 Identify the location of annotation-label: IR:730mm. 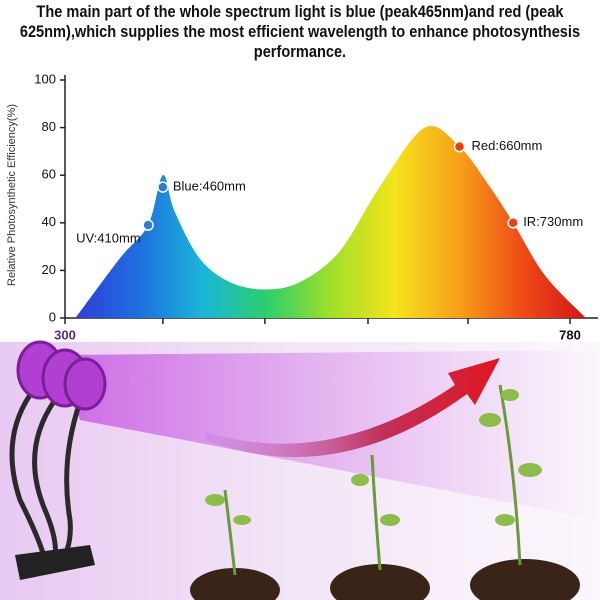
(553, 221).